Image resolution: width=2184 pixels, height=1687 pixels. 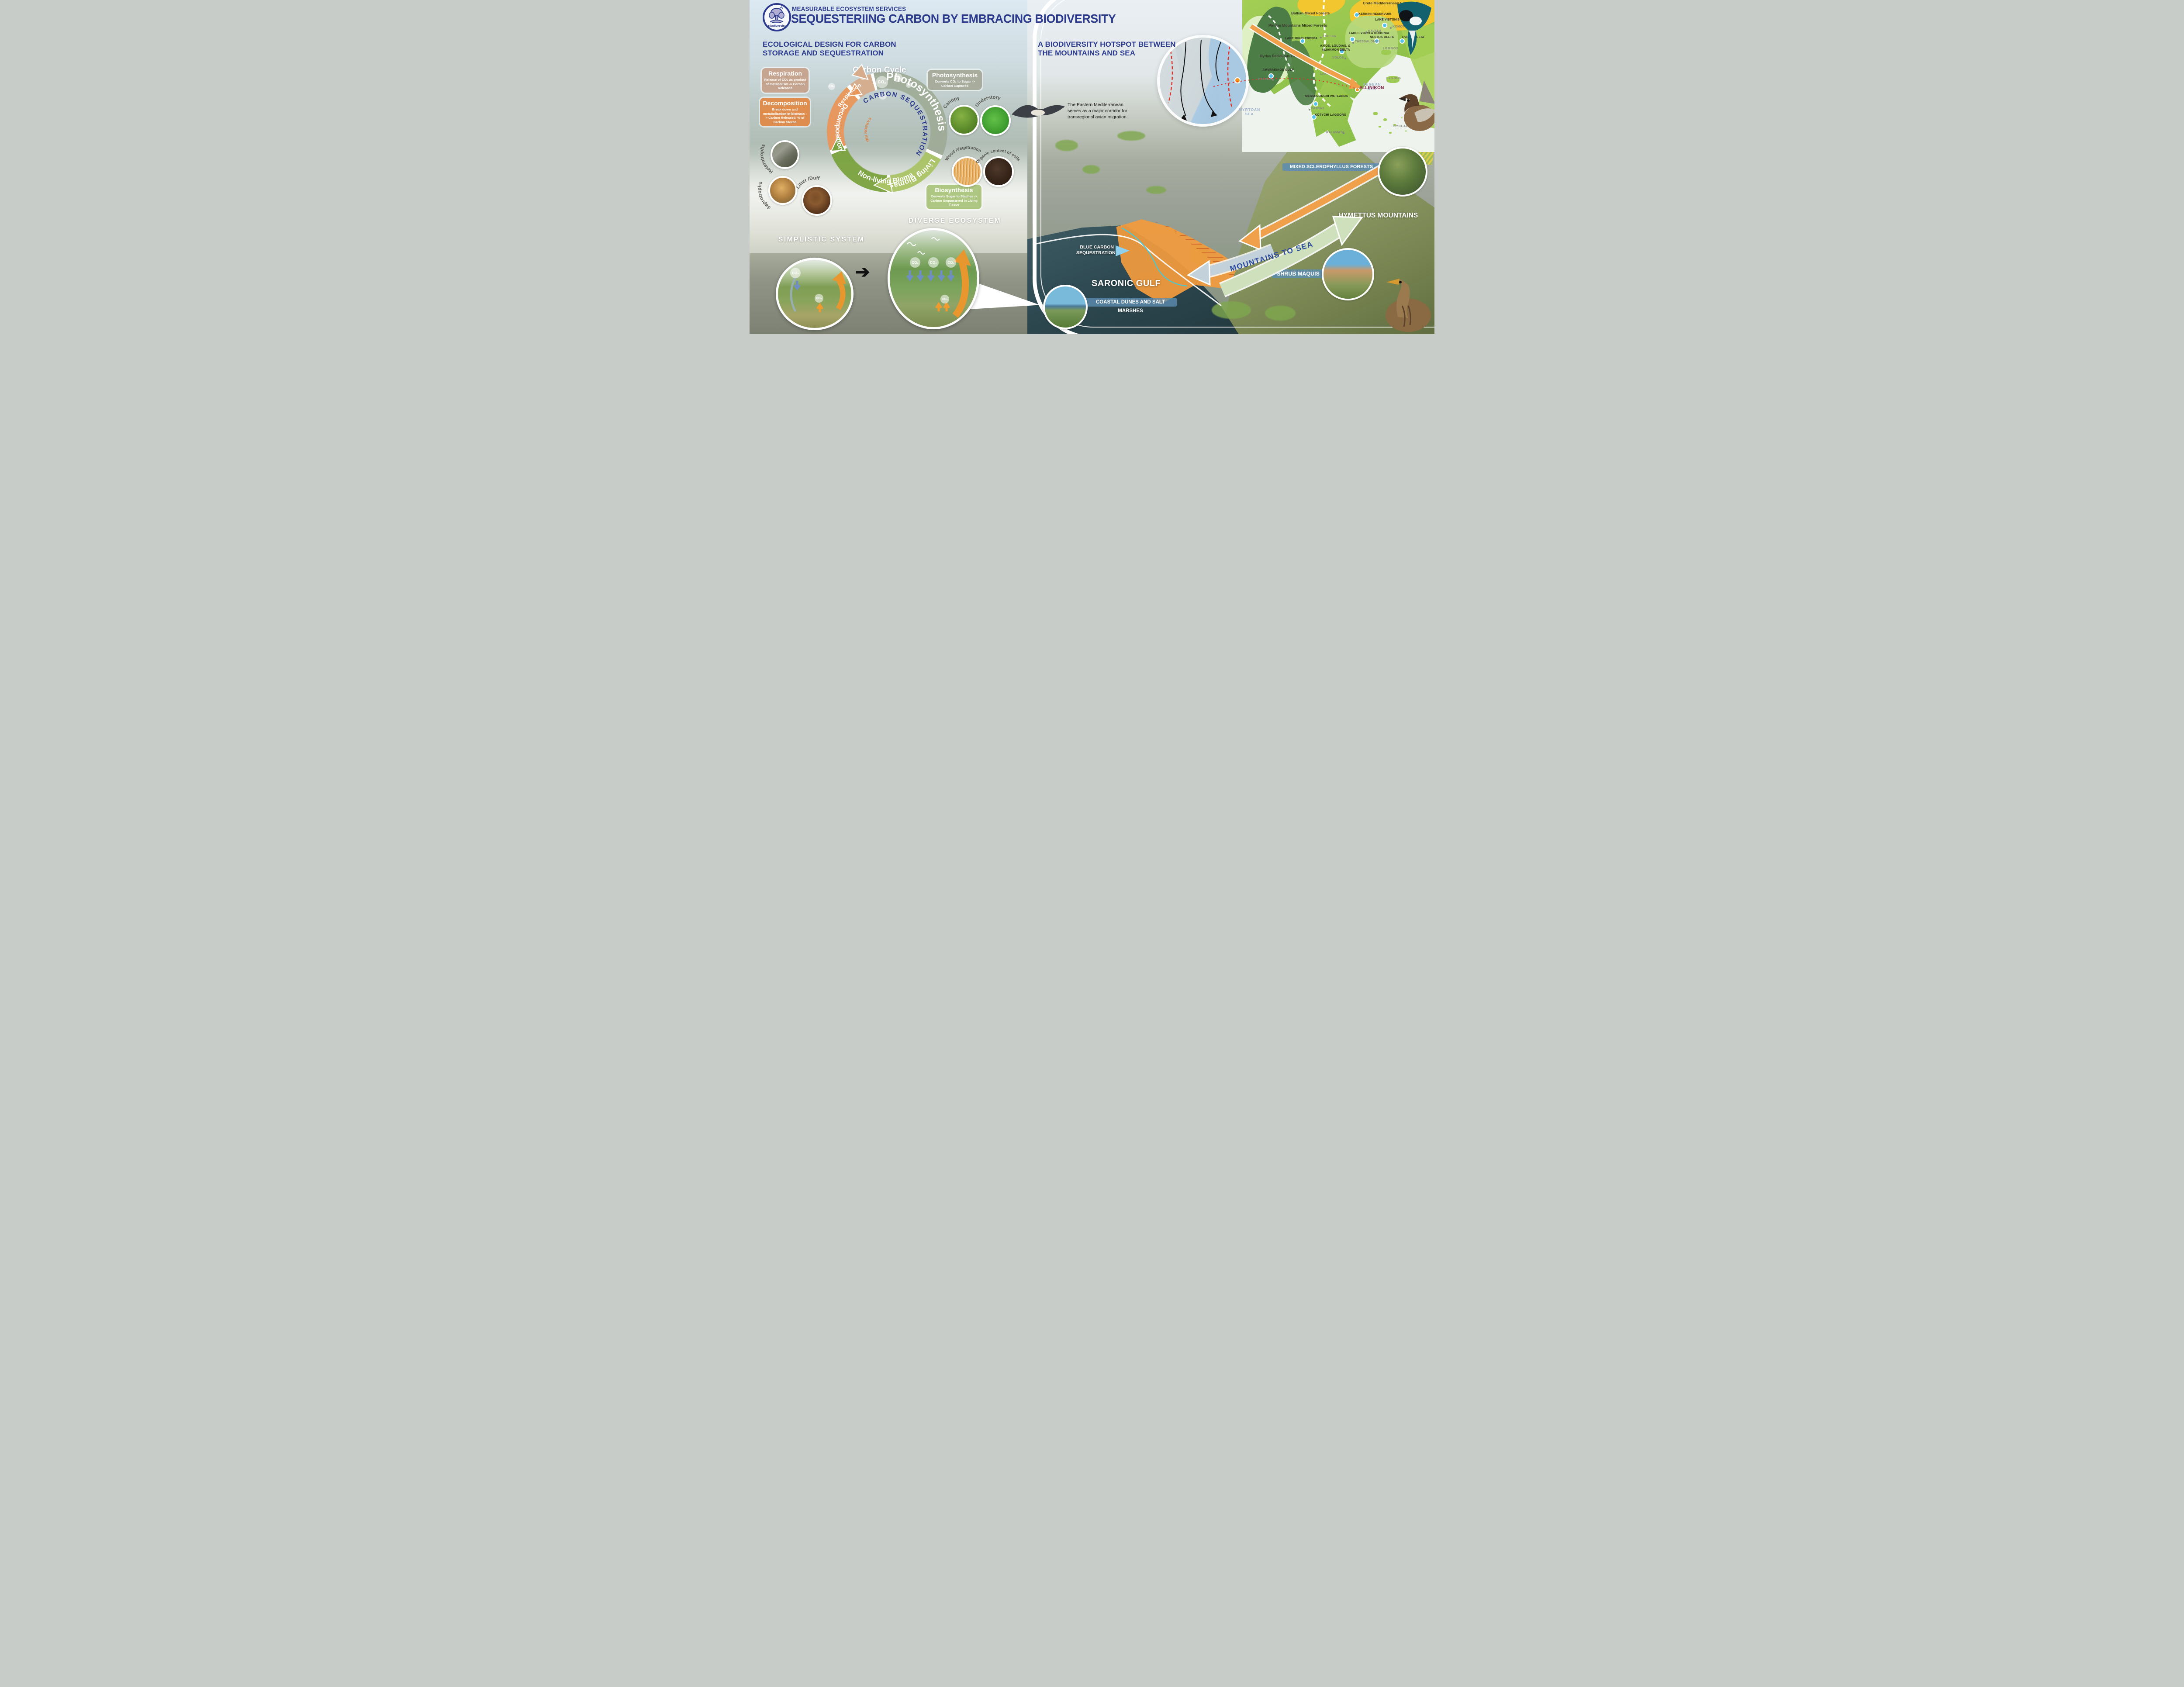 I want to click on tree-icon, so click(x=776, y=15).